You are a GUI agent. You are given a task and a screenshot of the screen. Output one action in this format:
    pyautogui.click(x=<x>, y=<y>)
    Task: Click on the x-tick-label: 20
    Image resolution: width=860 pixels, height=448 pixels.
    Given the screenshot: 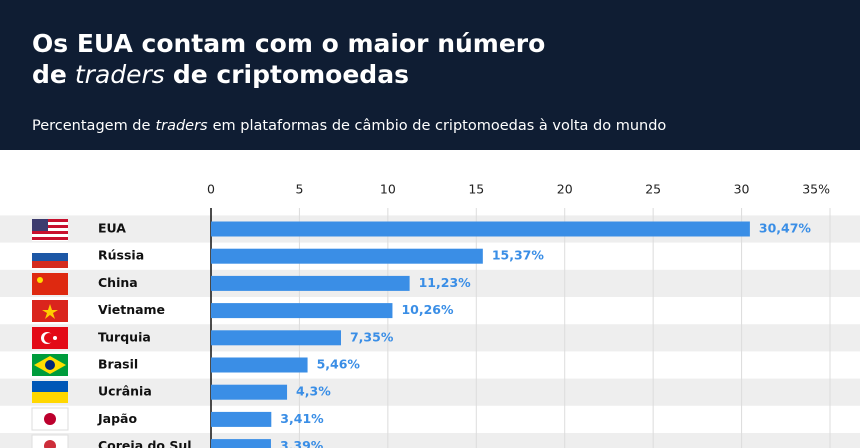 What is the action you would take?
    pyautogui.click(x=565, y=189)
    